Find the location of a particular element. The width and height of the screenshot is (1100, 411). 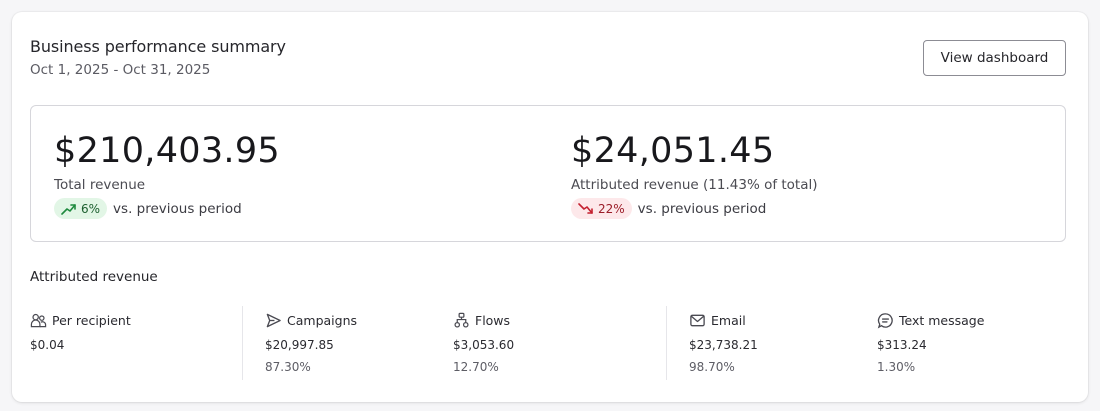

metric-label: Email is located at coordinates (728, 320).